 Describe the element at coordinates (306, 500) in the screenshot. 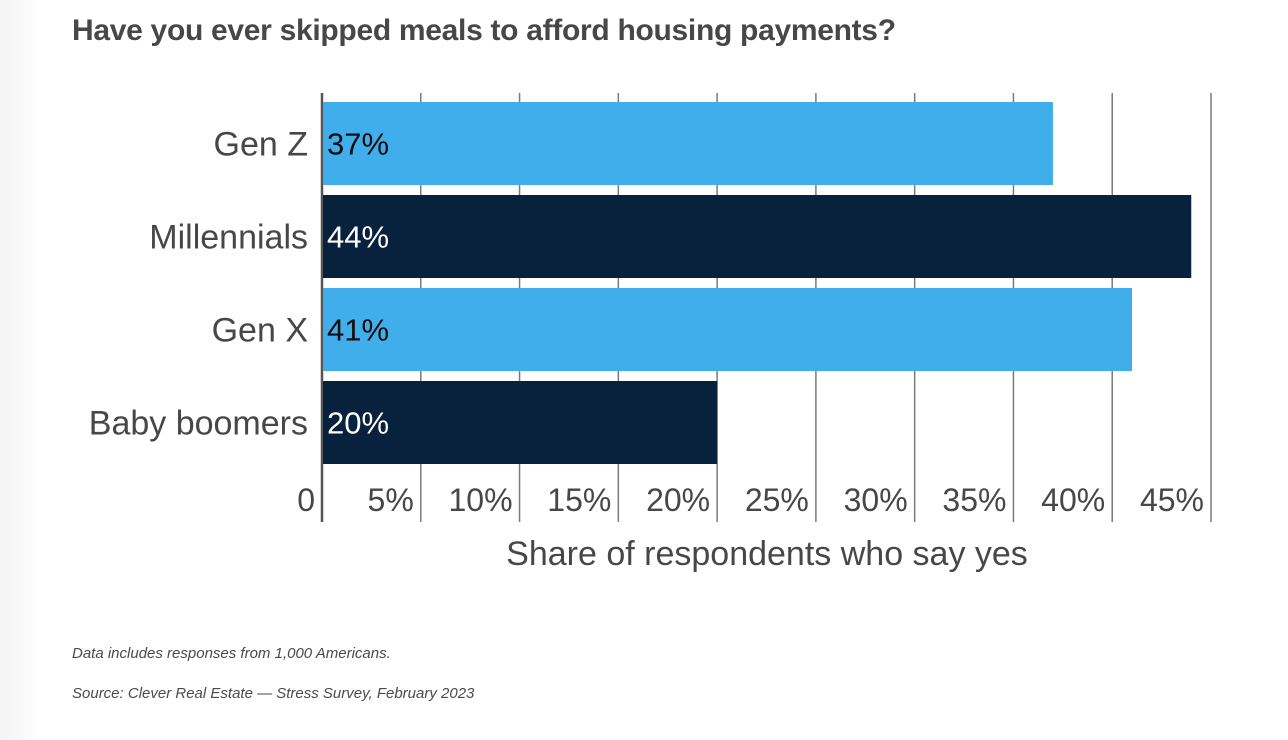

I see `x-tick-label: 0` at that location.